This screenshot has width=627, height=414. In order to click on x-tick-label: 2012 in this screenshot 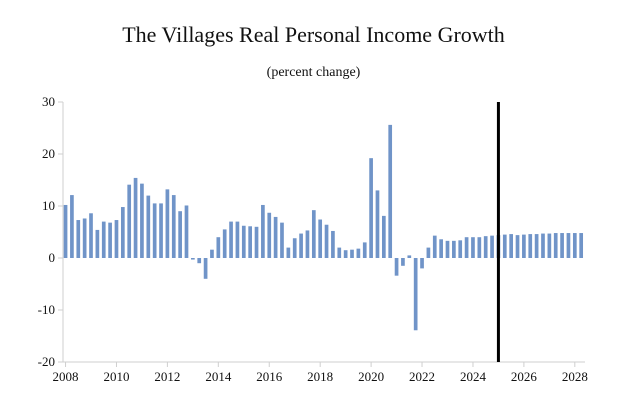, I will do `click(167, 376)`.